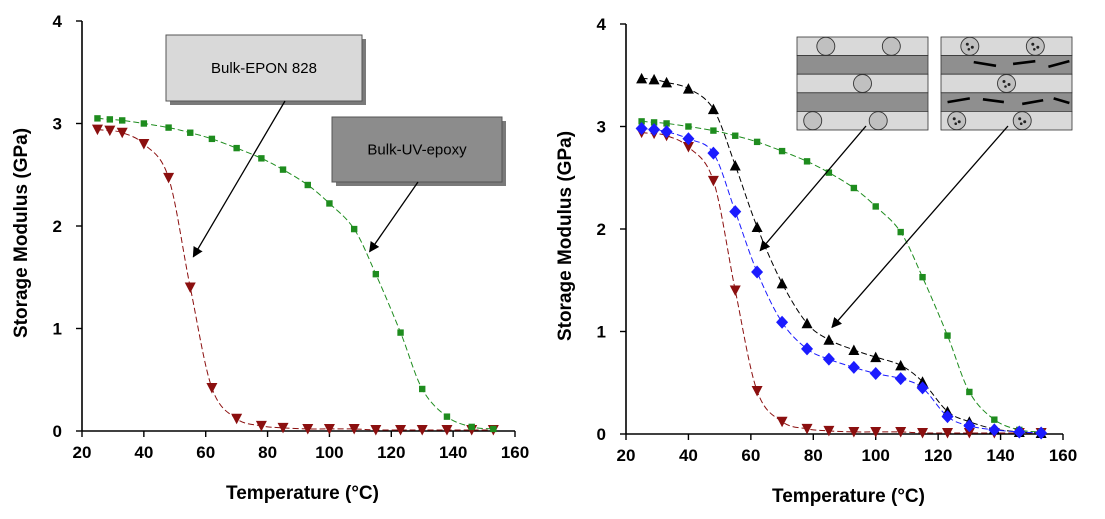 The image size is (1105, 519). I want to click on inset-schematic-particles, so click(862, 83).